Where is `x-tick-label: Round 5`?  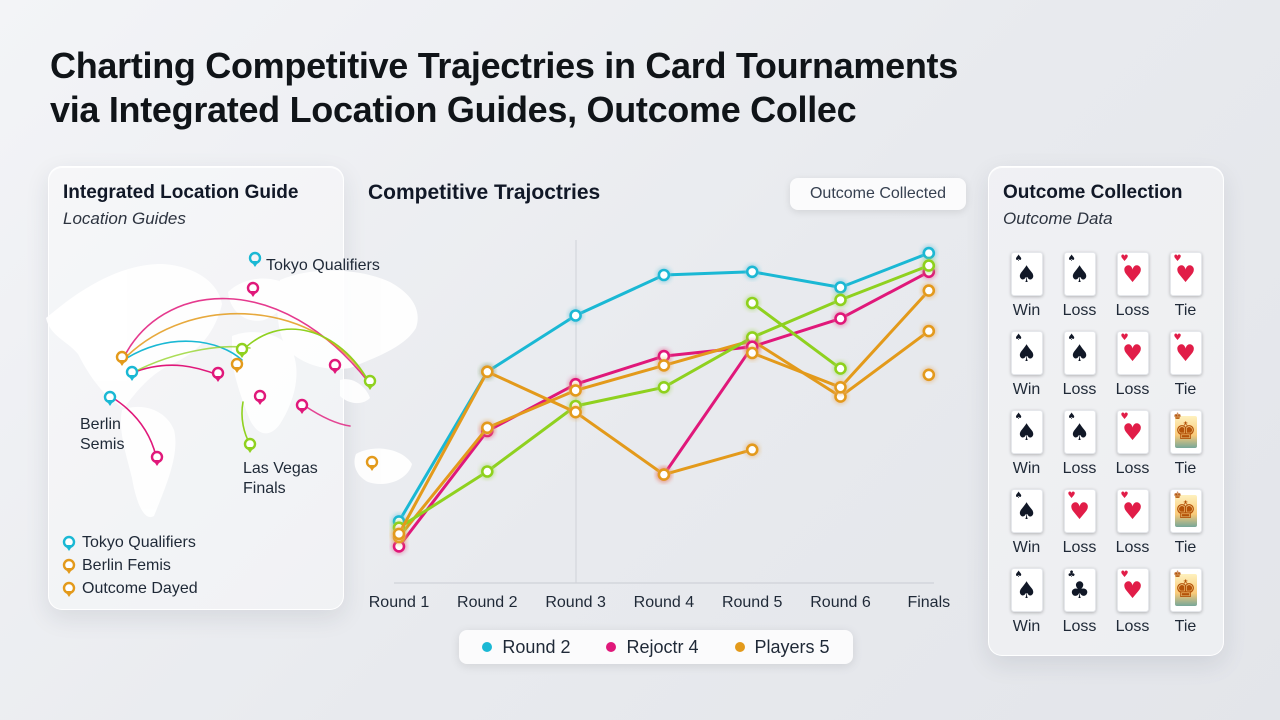 x-tick-label: Round 5 is located at coordinates (752, 602).